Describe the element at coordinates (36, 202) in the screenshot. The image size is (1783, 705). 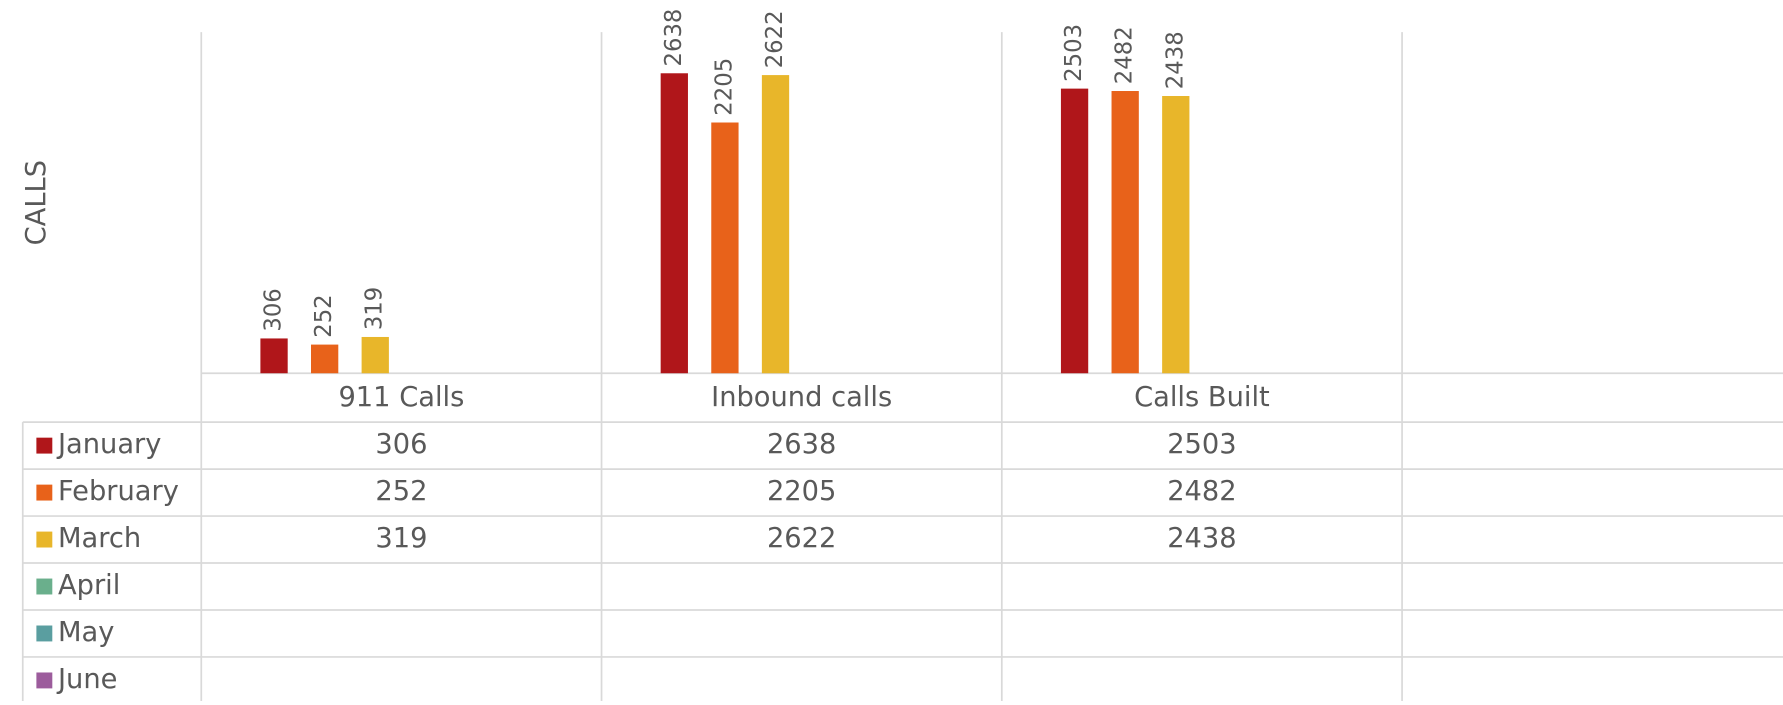
I see `y-axis-label: CALLS` at that location.